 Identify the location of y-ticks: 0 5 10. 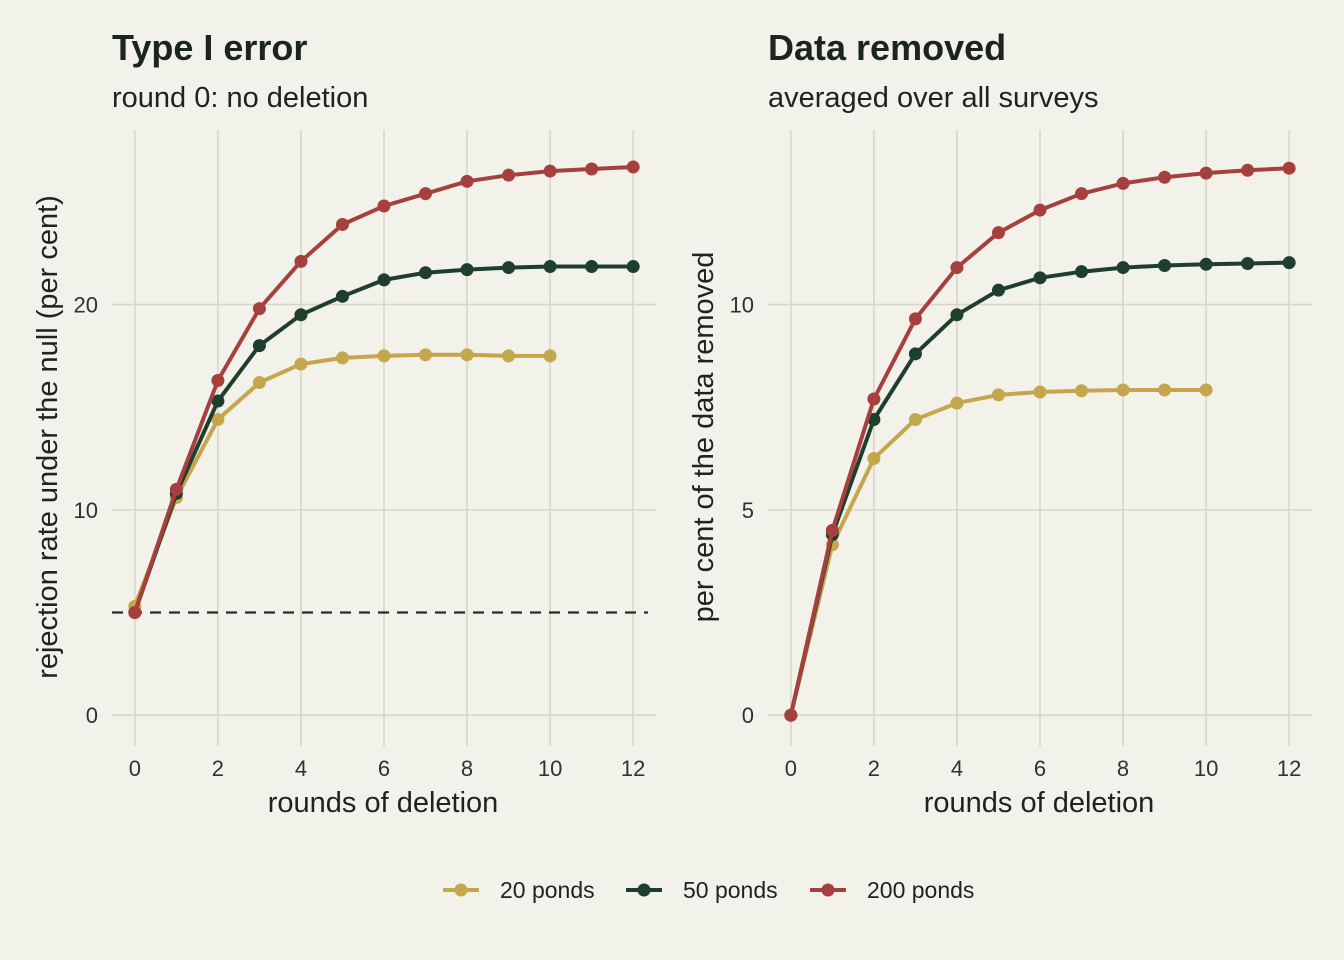
(742, 511).